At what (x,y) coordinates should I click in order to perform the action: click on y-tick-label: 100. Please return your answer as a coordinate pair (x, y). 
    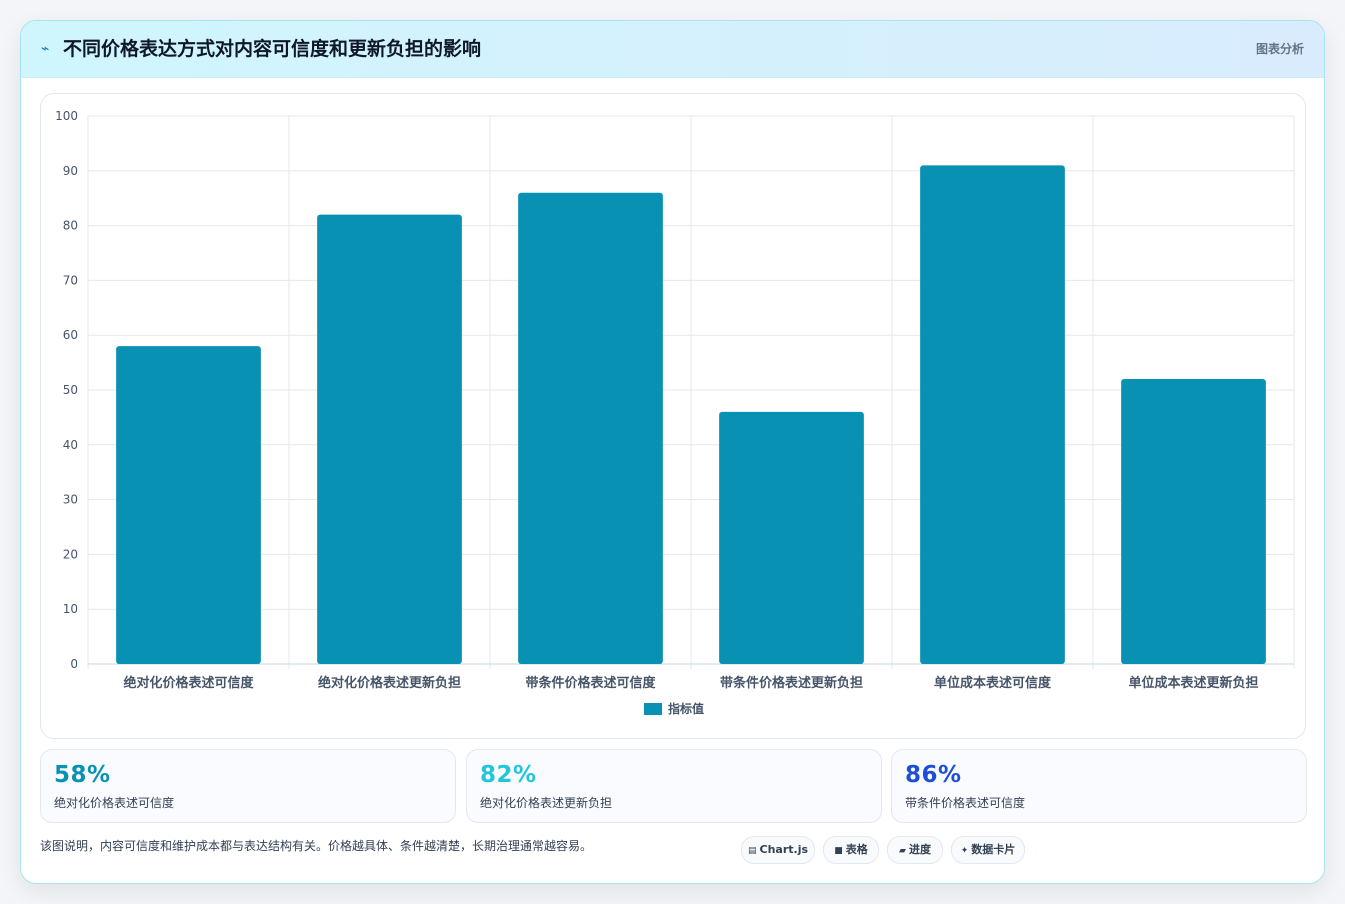
    Looking at the image, I should click on (66, 116).